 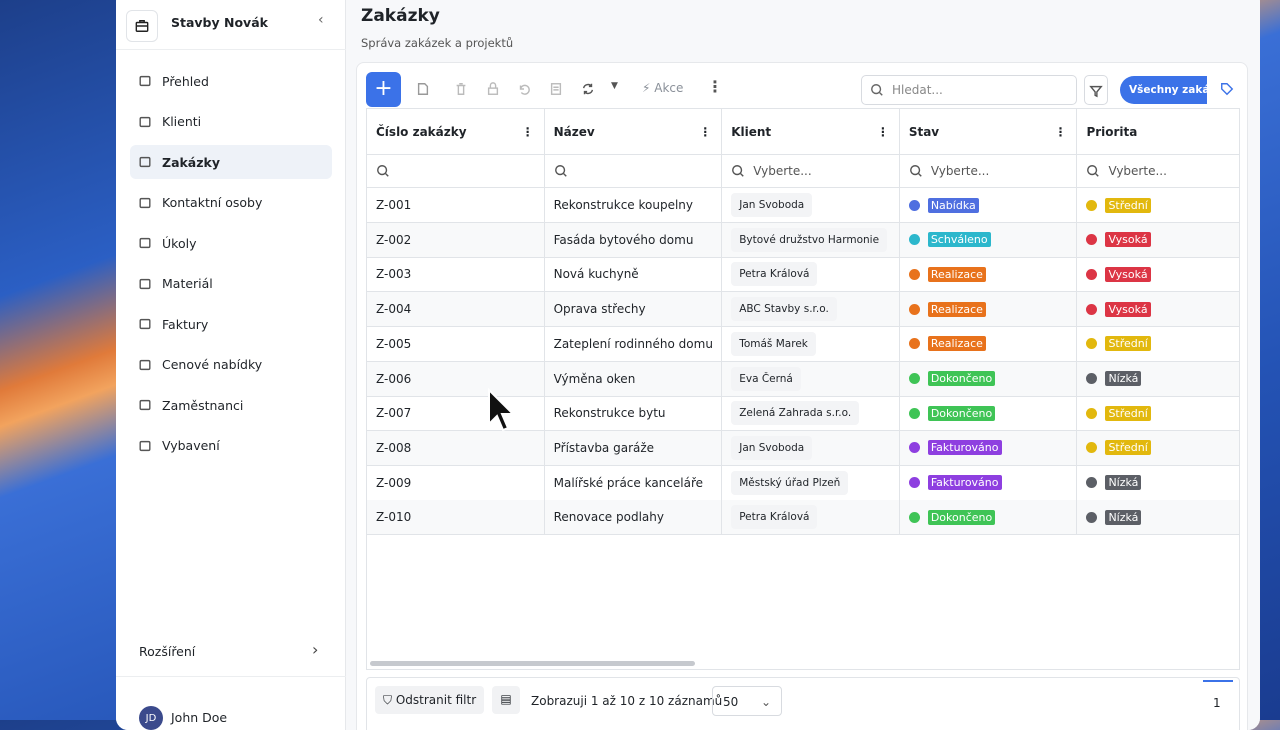 What do you see at coordinates (456, 132) in the screenshot?
I see `column-header: Číslo zakázky ⋮` at bounding box center [456, 132].